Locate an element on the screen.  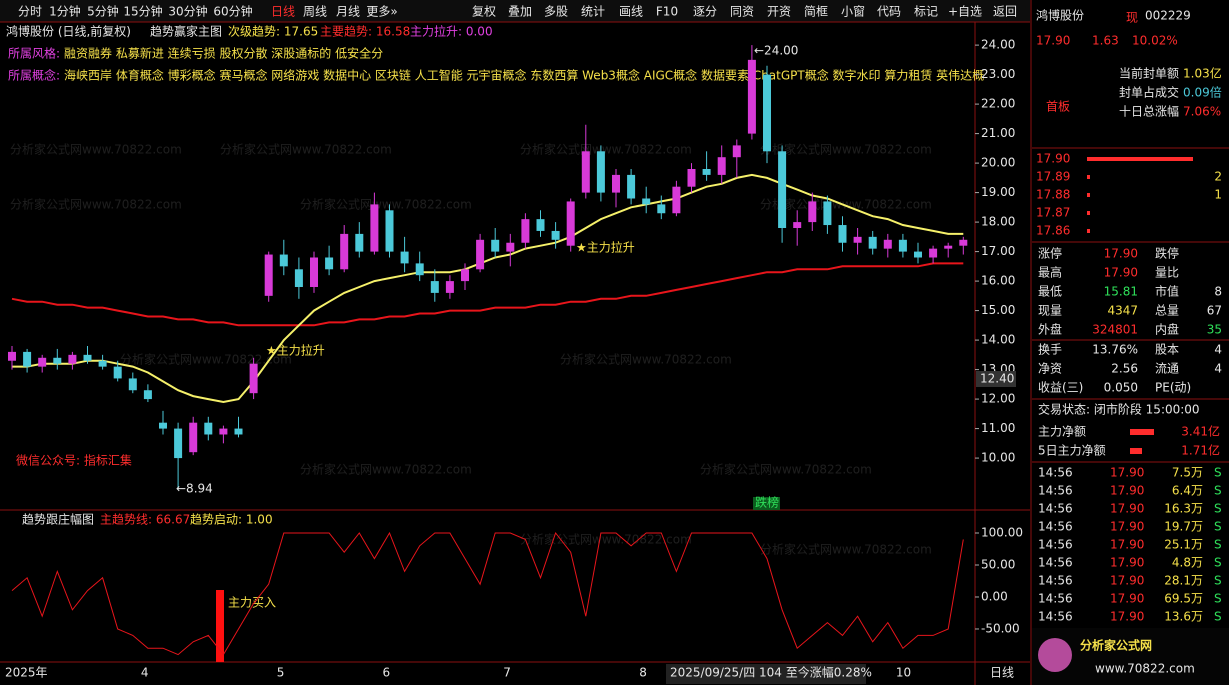
chart-title: 趋势跟庄幅图 is located at coordinates (58, 519).